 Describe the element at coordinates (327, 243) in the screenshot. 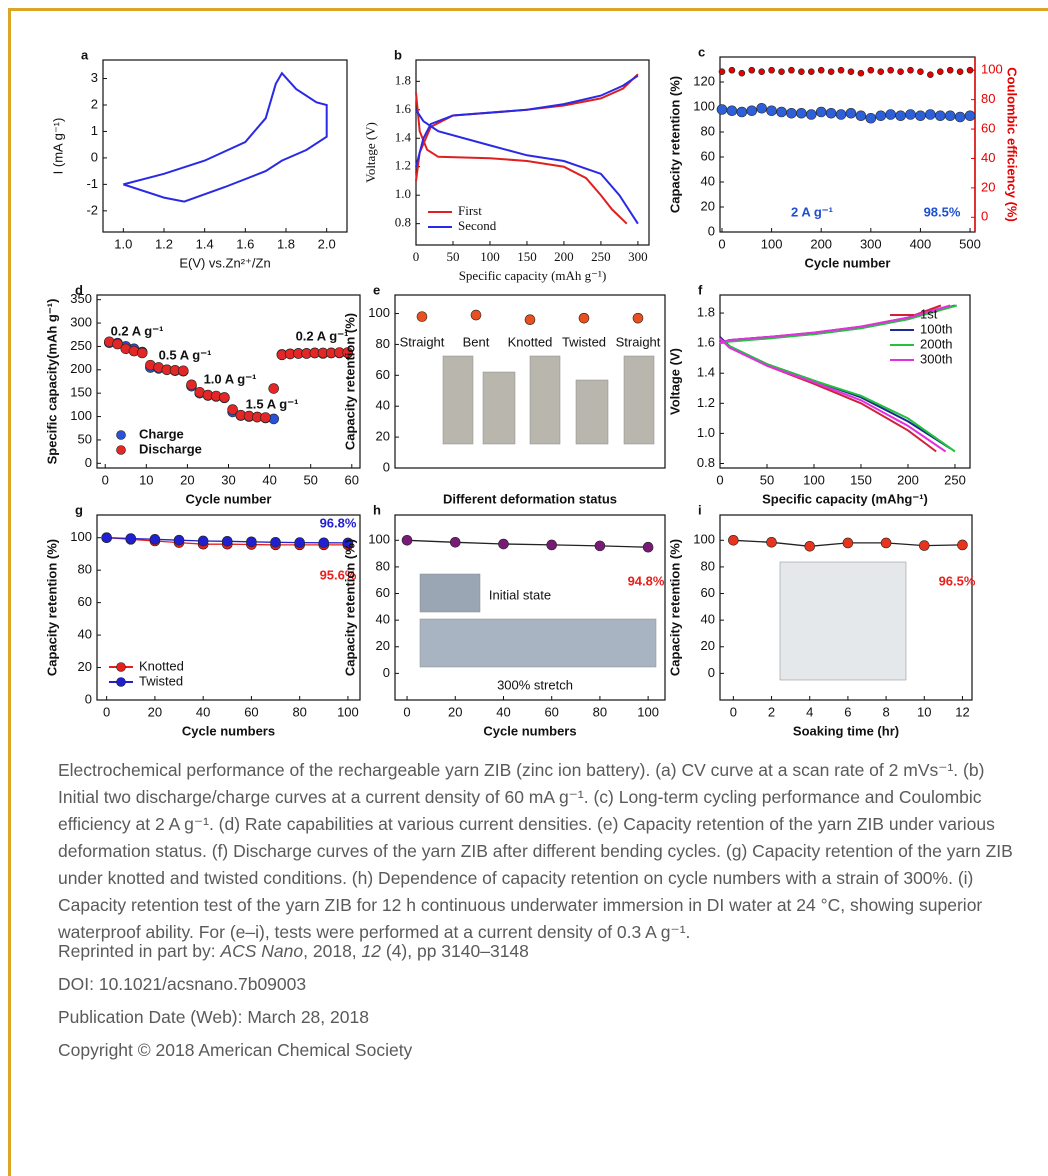

I see `x-tick-label: 2.0` at that location.